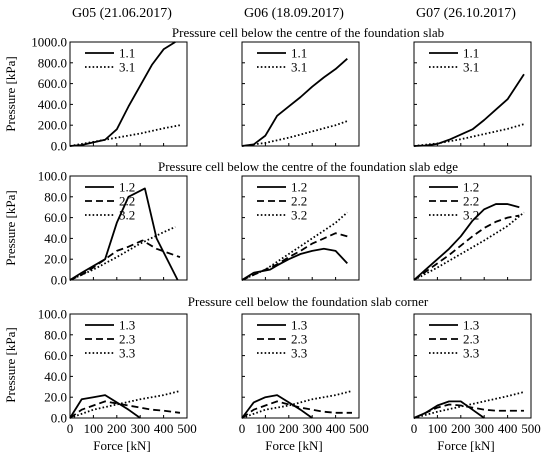 The image size is (550, 456). I want to click on panel-row3-G07: 0 100 200 300 400 500 1.32.33.3, so click(476, 374).